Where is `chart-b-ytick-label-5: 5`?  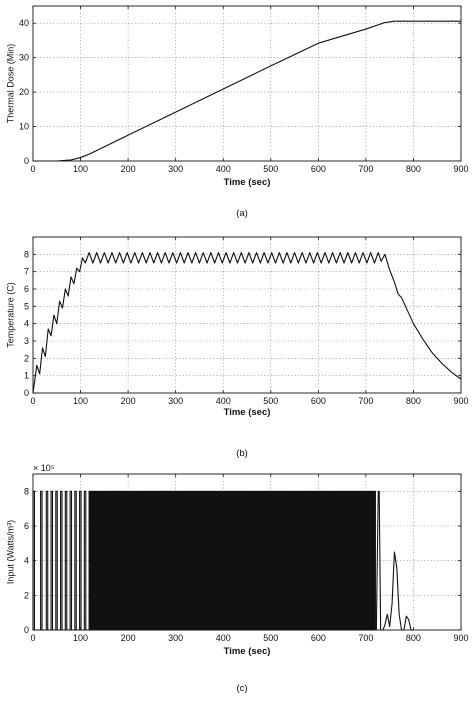
chart-b-ytick-label-5: 5 is located at coordinates (26, 306).